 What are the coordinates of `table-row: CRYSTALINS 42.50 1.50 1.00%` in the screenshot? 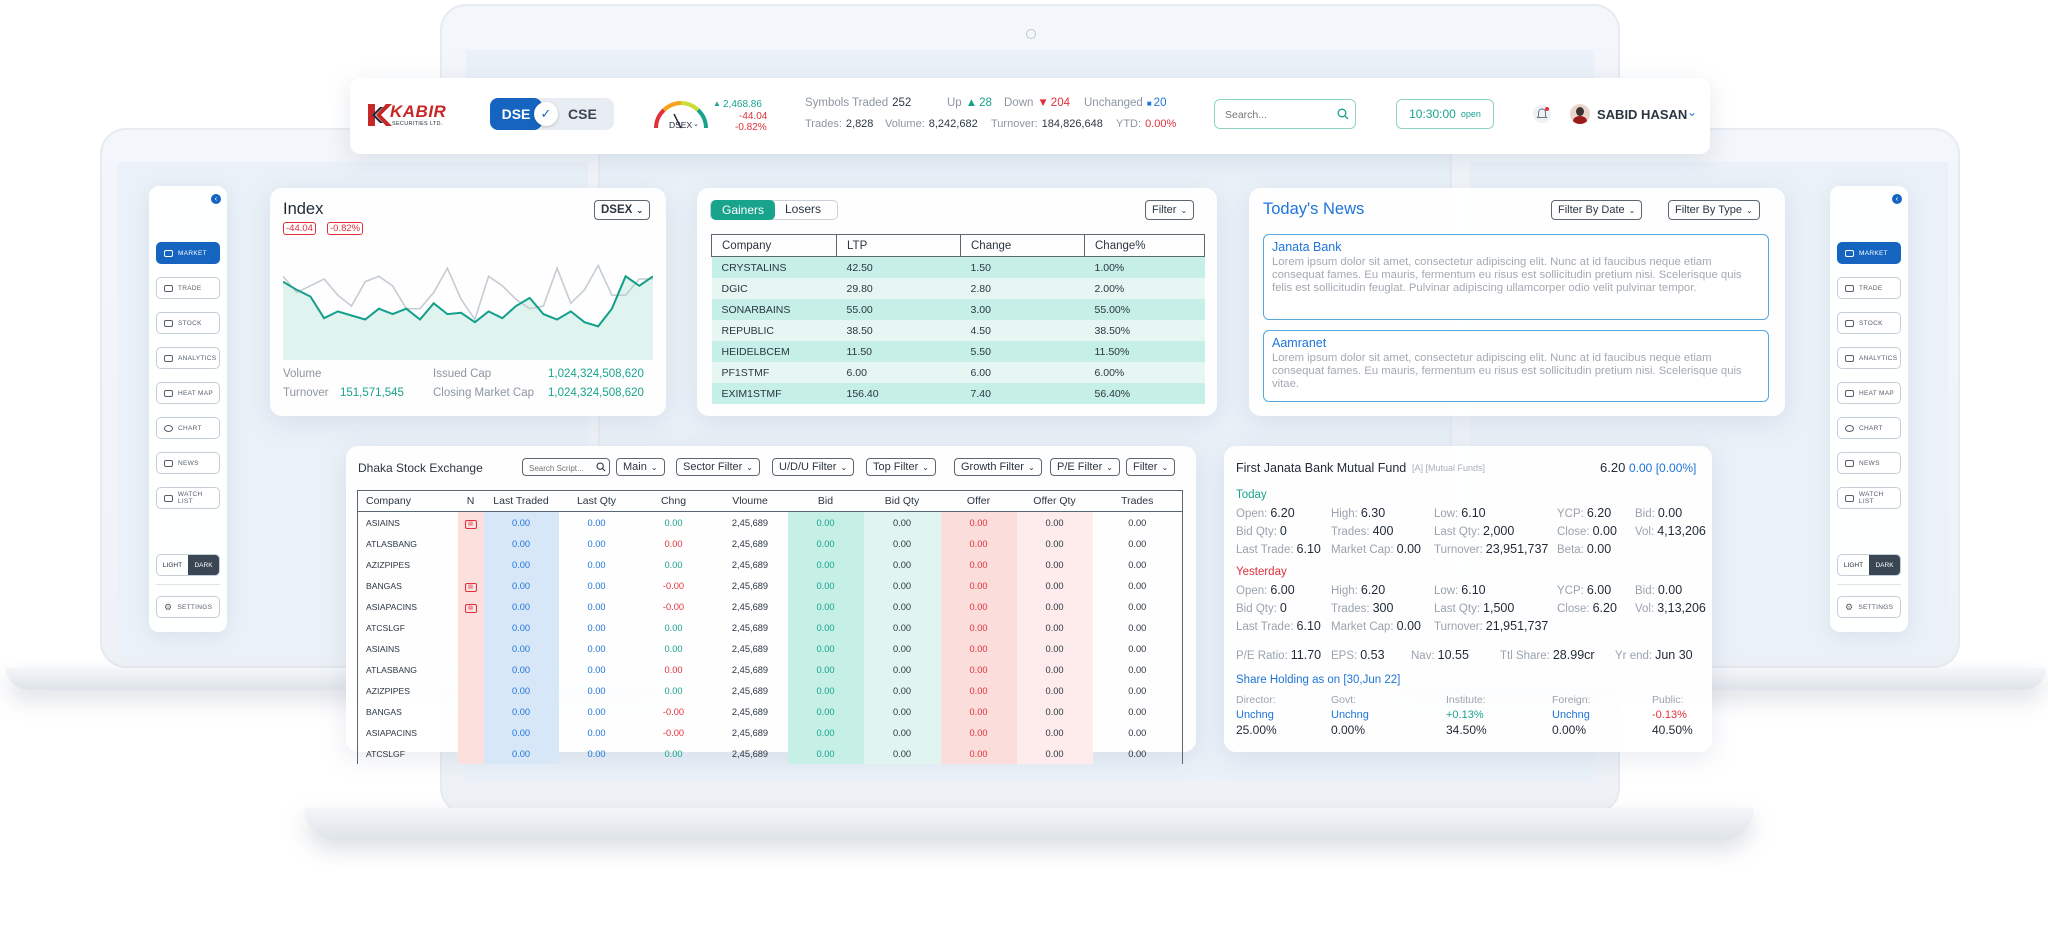 It's located at (958, 267).